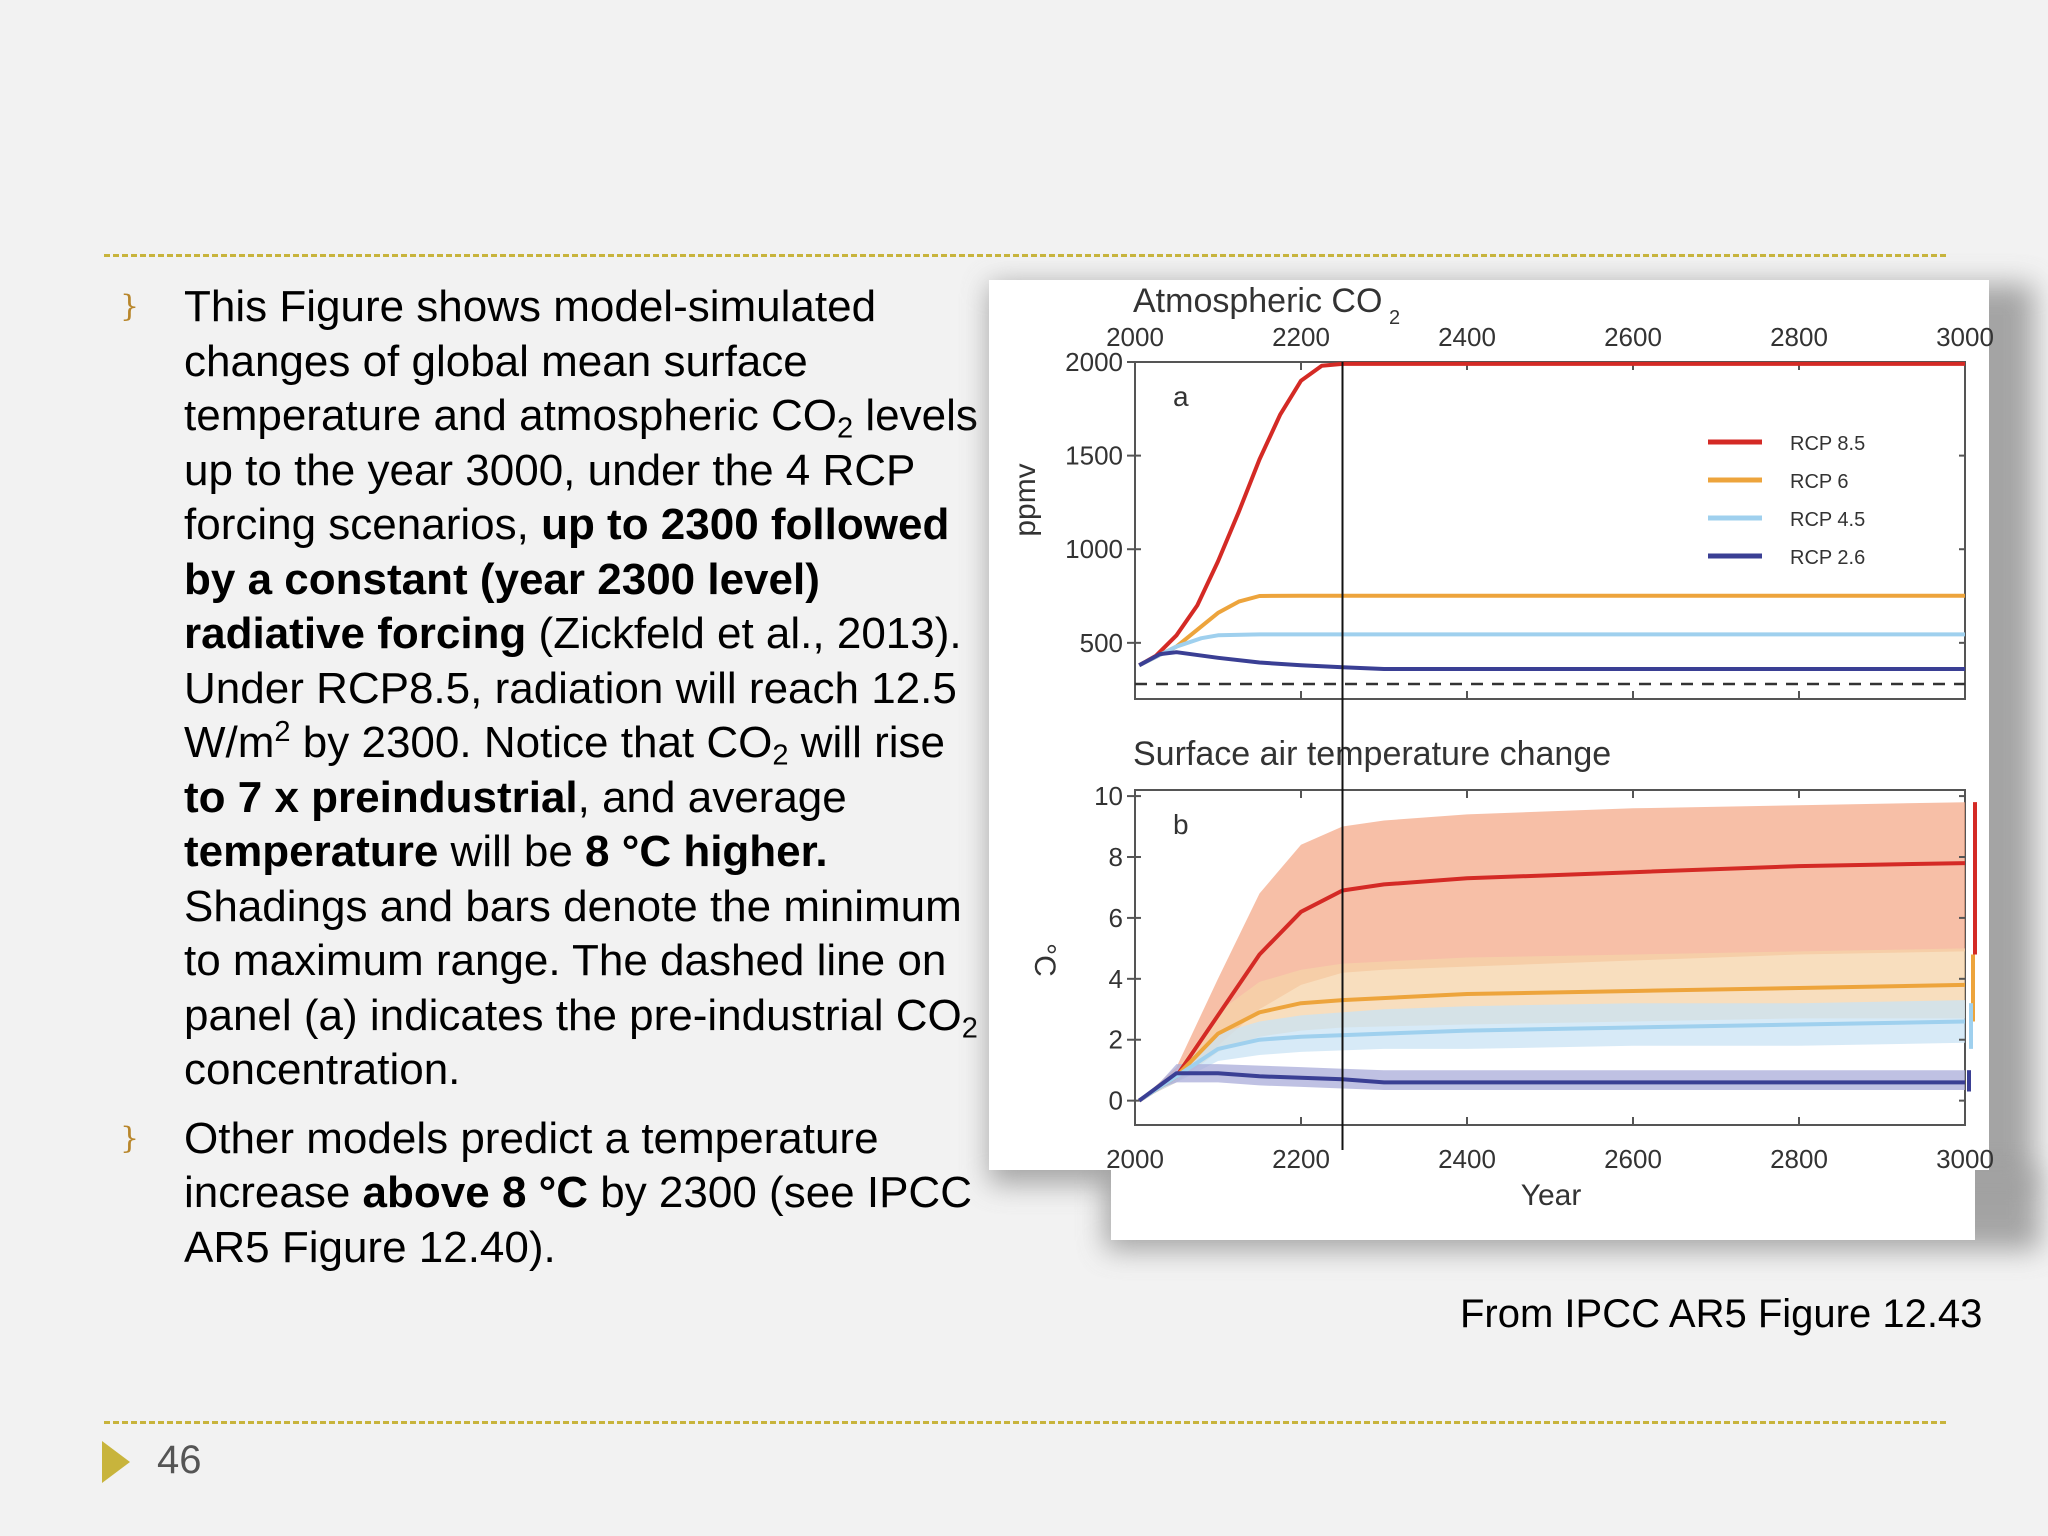 The width and height of the screenshot is (2048, 1536). Describe the element at coordinates (1116, 1101) in the screenshot. I see `panel-b-y-tick-label: 0` at that location.